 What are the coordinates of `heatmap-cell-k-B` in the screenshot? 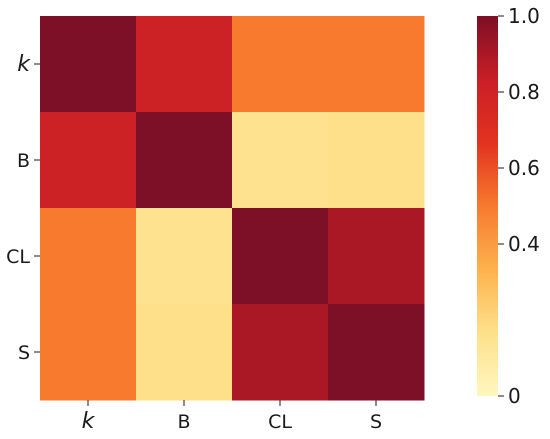 It's located at (184, 64).